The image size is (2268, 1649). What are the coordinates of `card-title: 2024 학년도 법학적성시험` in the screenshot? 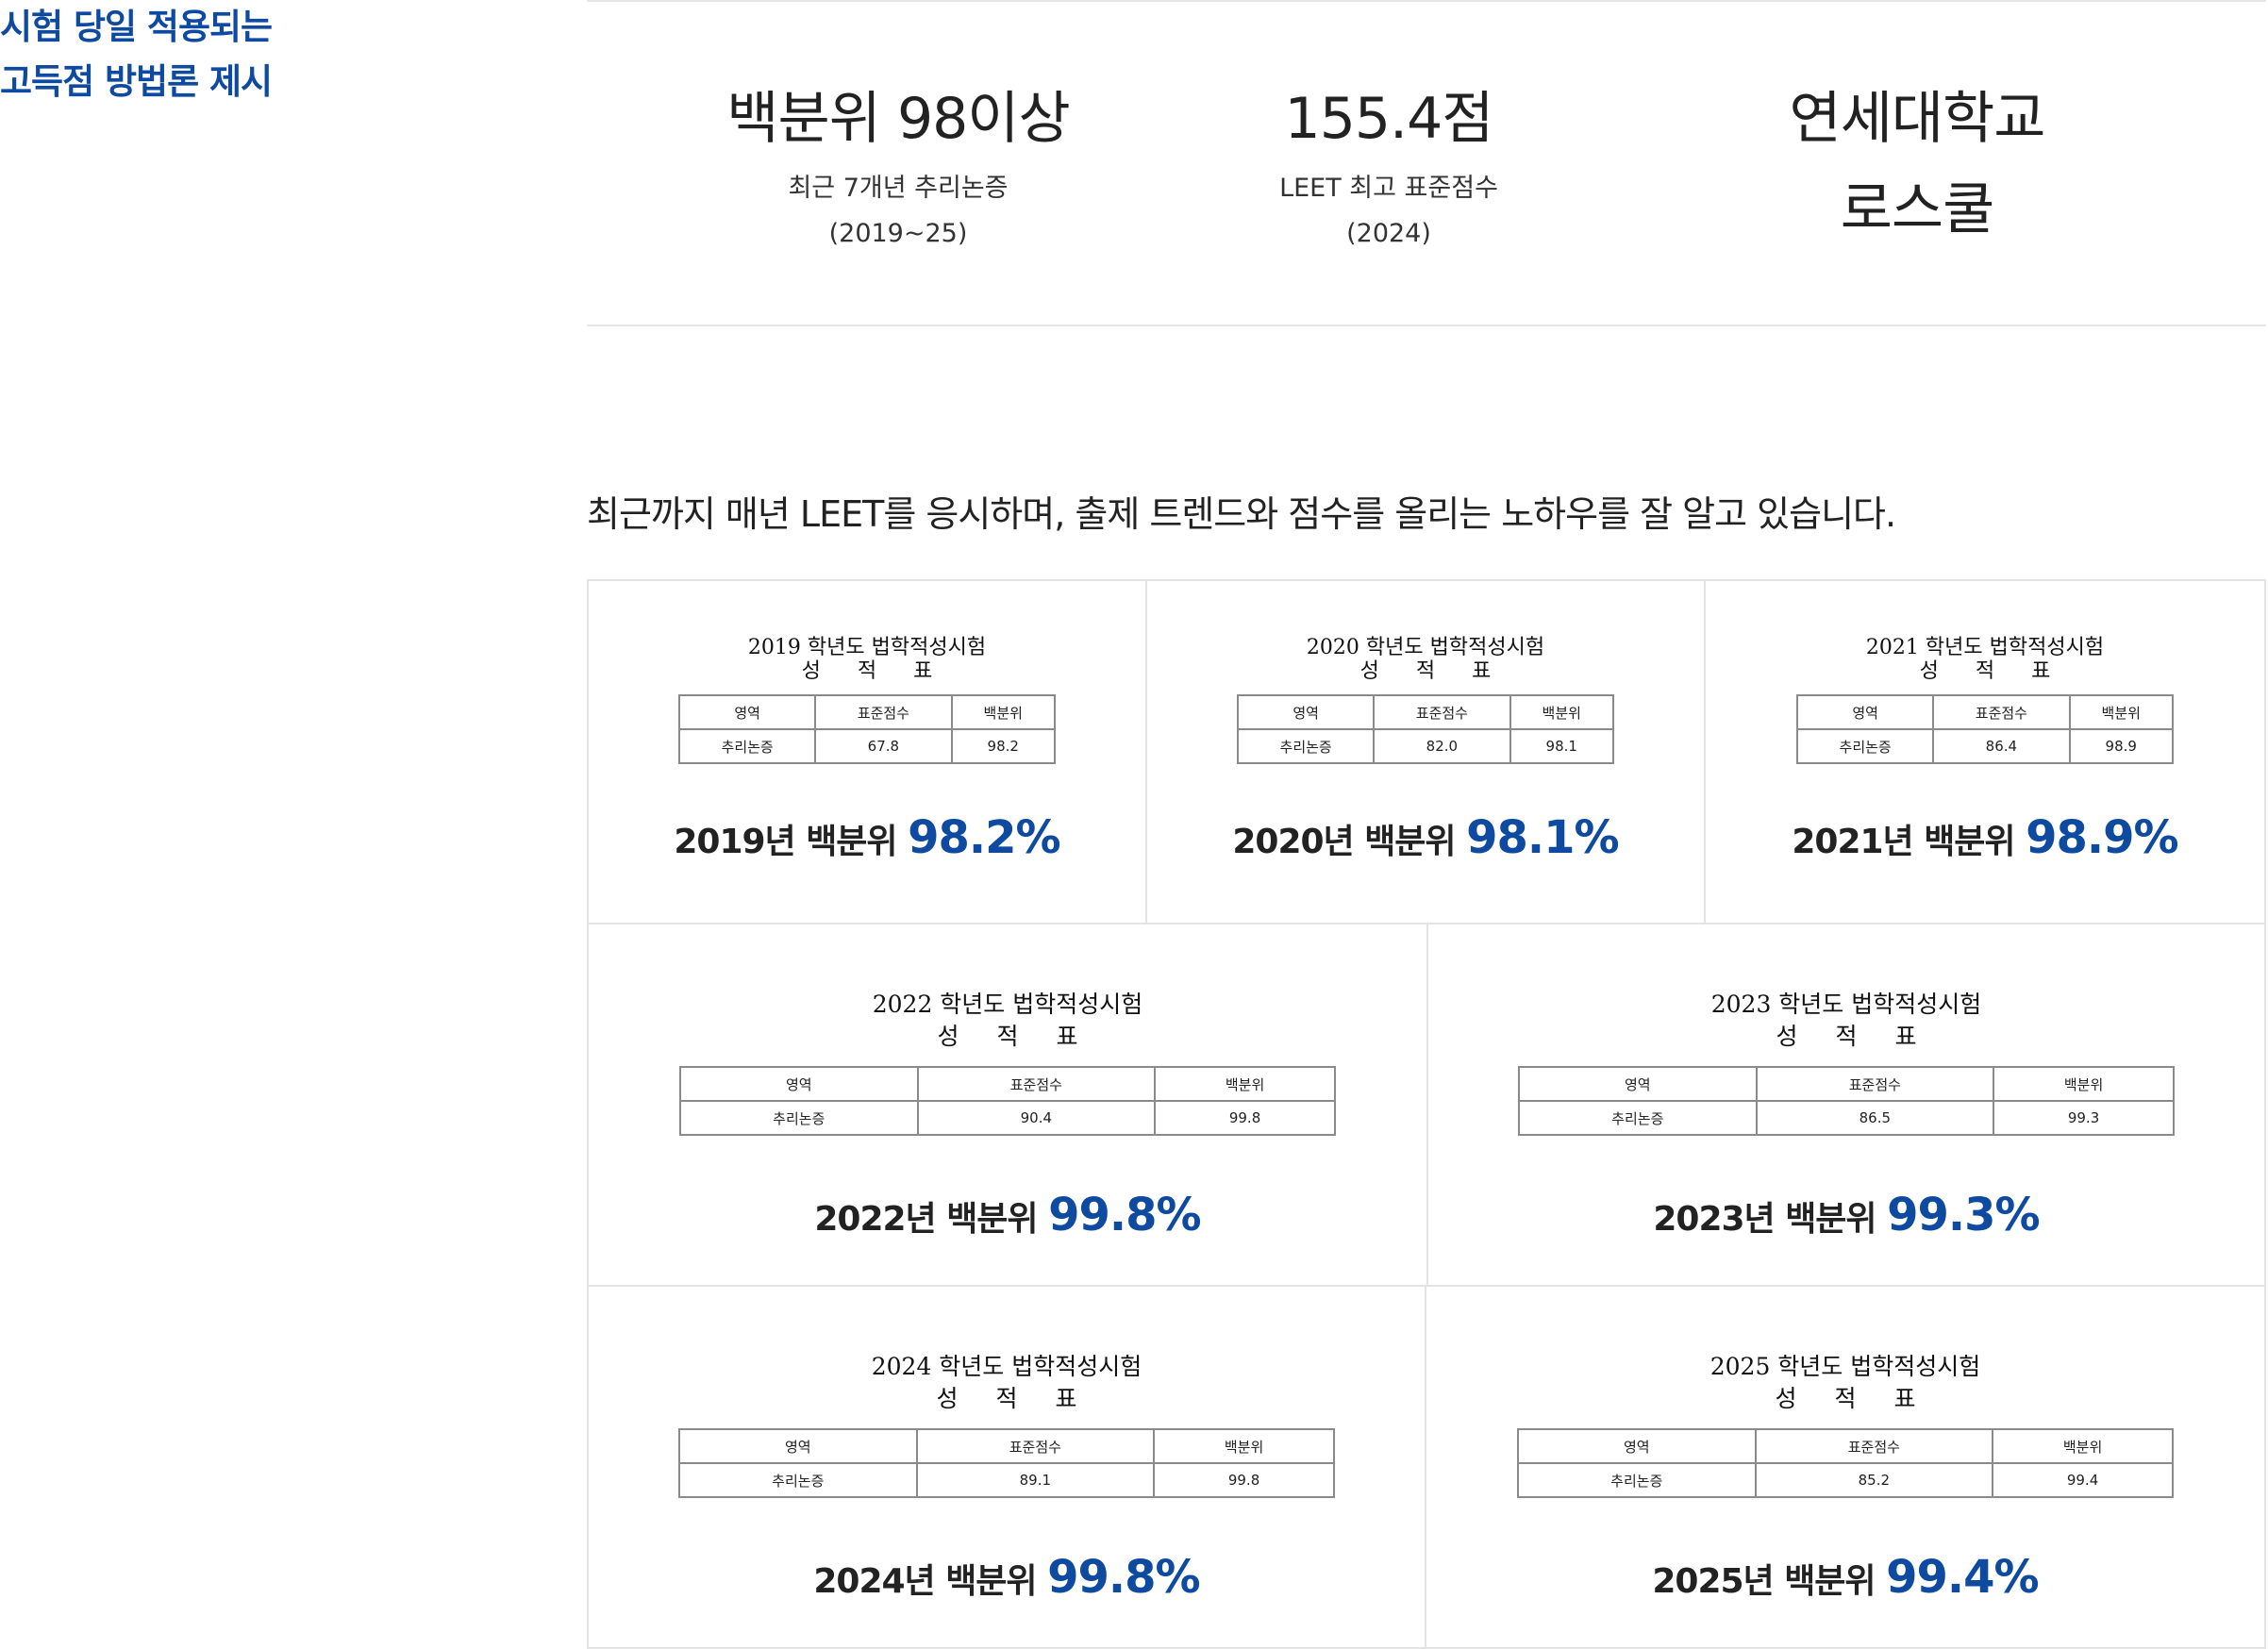 It's located at (1007, 1366).